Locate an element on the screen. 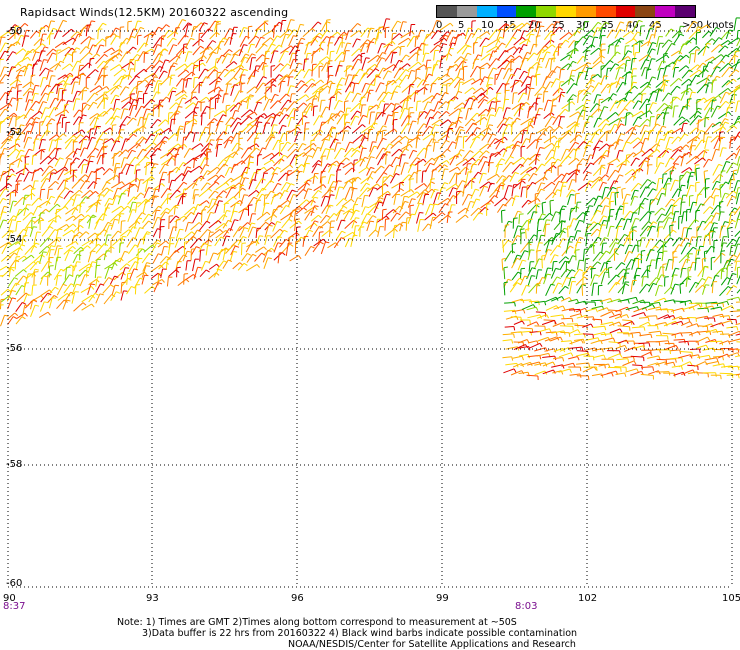 The width and height of the screenshot is (740, 650). legend-tick-label: 30 is located at coordinates (582, 25).